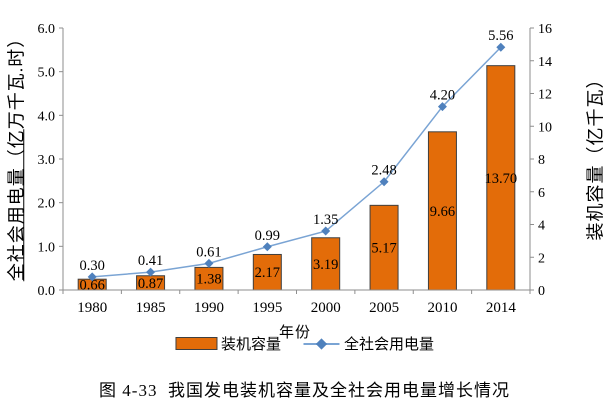 This screenshot has width=609, height=410. Describe the element at coordinates (383, 171) in the screenshot. I see `line-point-label: 2.48` at that location.